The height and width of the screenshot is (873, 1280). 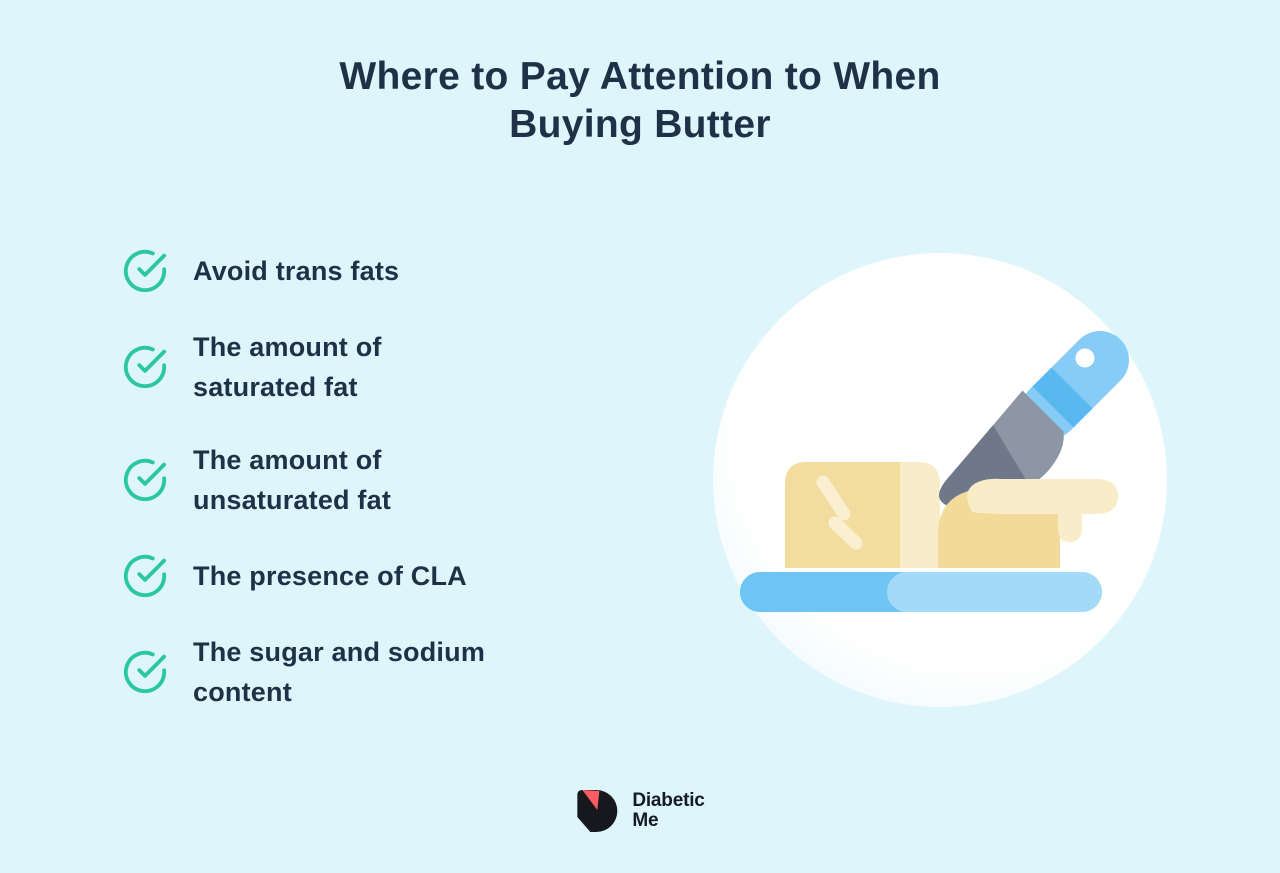 I want to click on butter-stick, so click(x=862, y=515).